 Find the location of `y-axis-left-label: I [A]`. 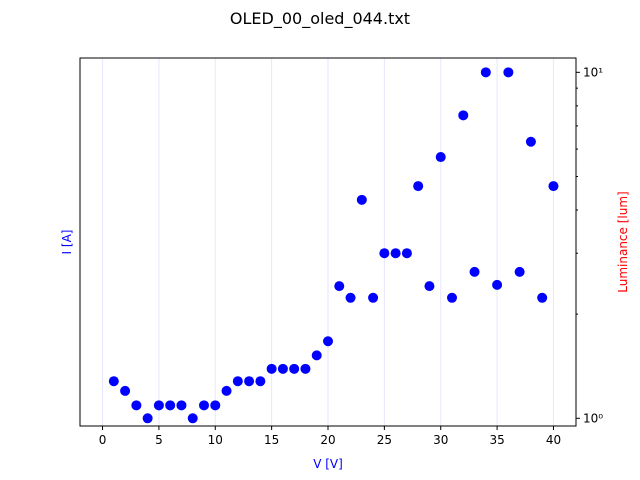

y-axis-left-label: I [A] is located at coordinates (67, 242).